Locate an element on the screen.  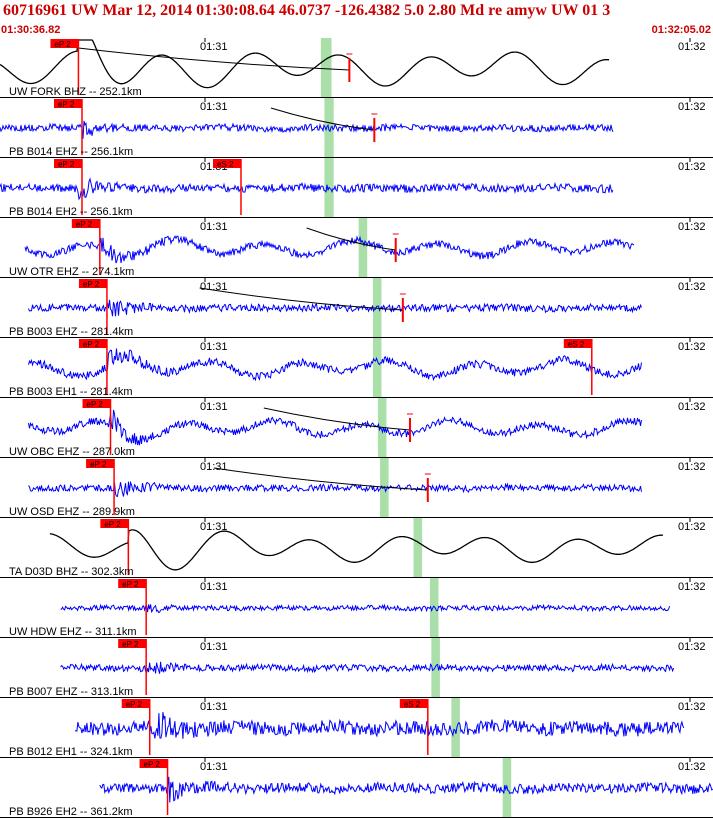
station-label: PB B012 EH1 -- 324.1km is located at coordinates (71, 752).